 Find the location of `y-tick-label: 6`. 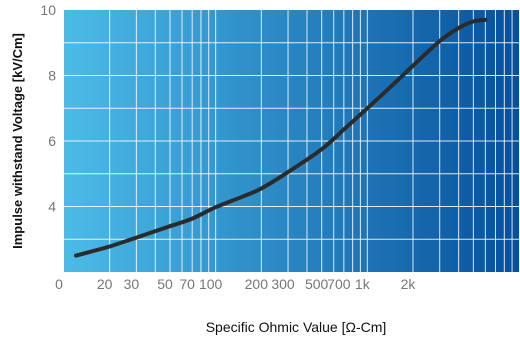

y-tick-label: 6 is located at coordinates (52, 141).